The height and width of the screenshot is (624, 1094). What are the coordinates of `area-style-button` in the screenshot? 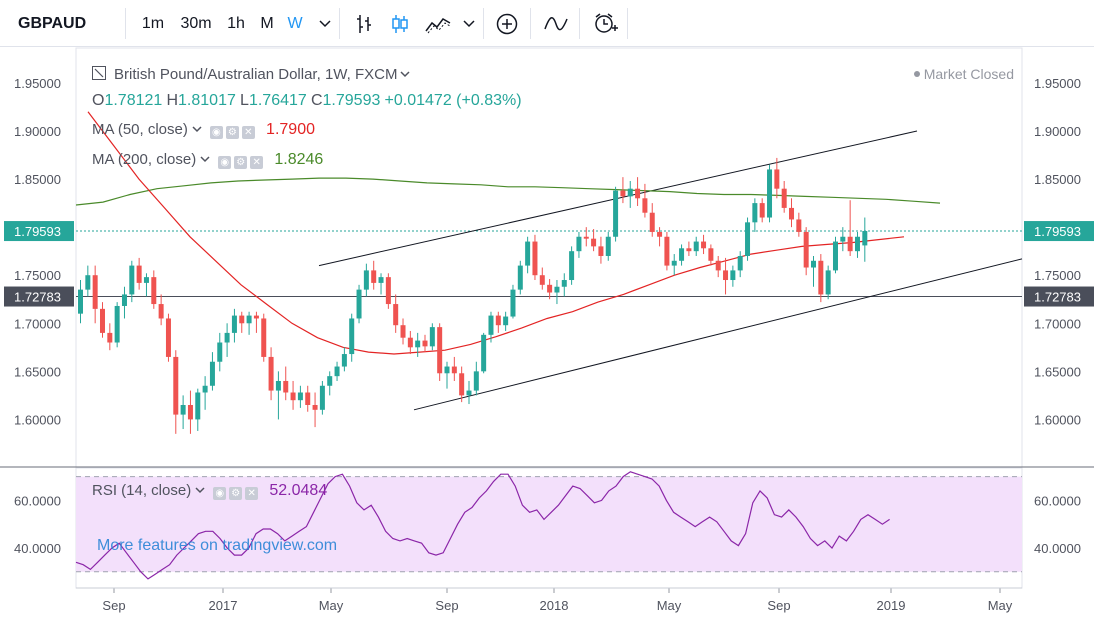 It's located at (438, 23).